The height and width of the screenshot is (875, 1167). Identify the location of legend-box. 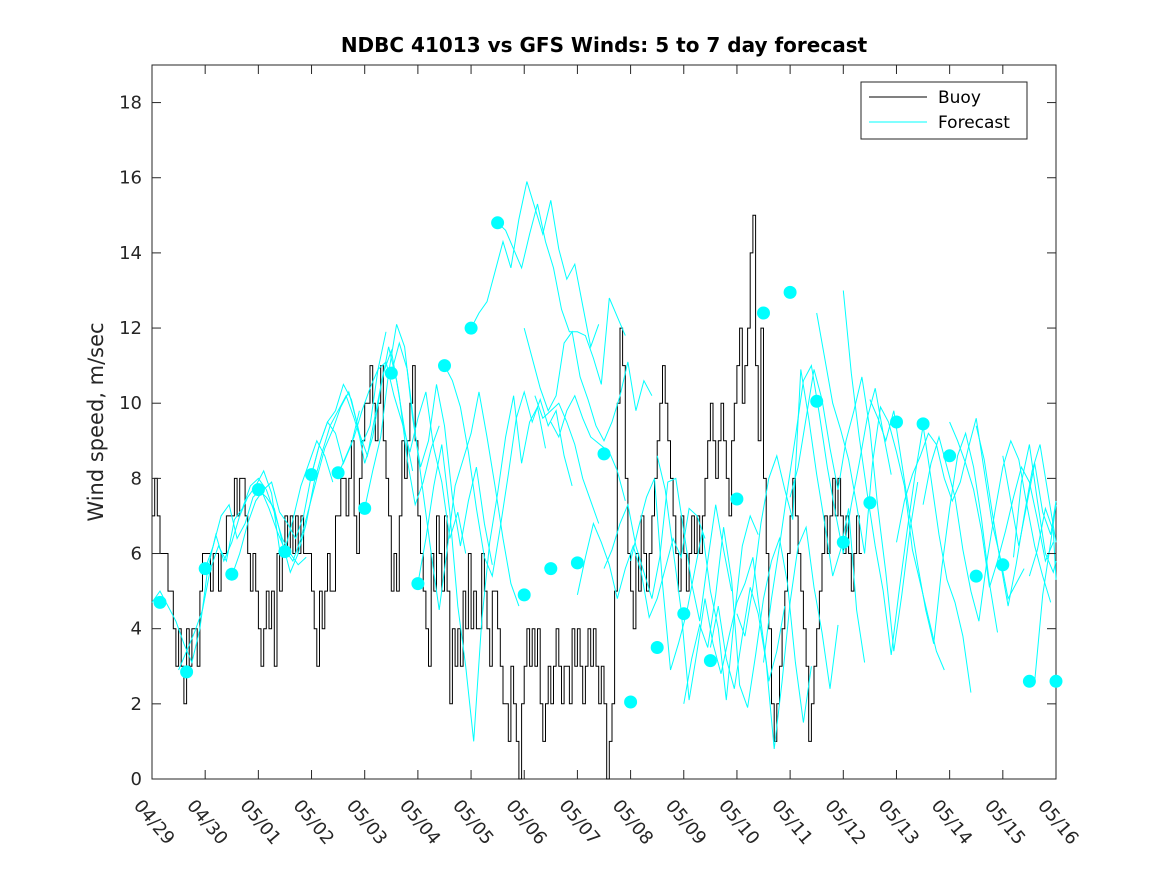
(944, 110).